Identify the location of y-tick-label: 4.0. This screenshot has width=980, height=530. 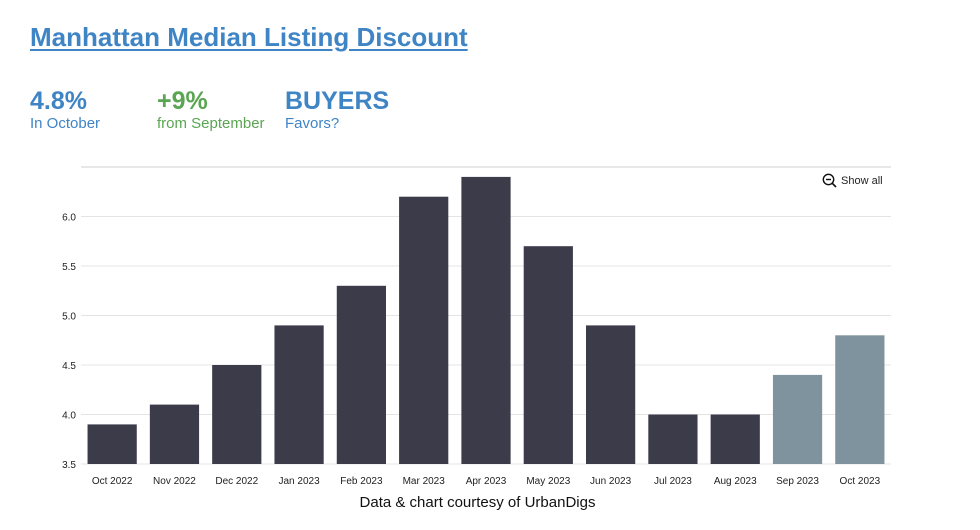
(69, 416).